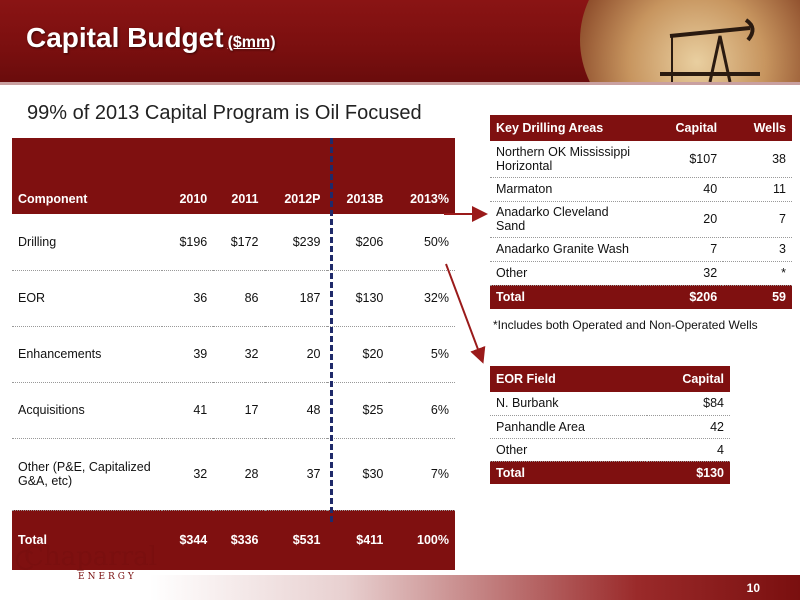 This screenshot has width=800, height=600. I want to click on cell: $531, so click(295, 540).